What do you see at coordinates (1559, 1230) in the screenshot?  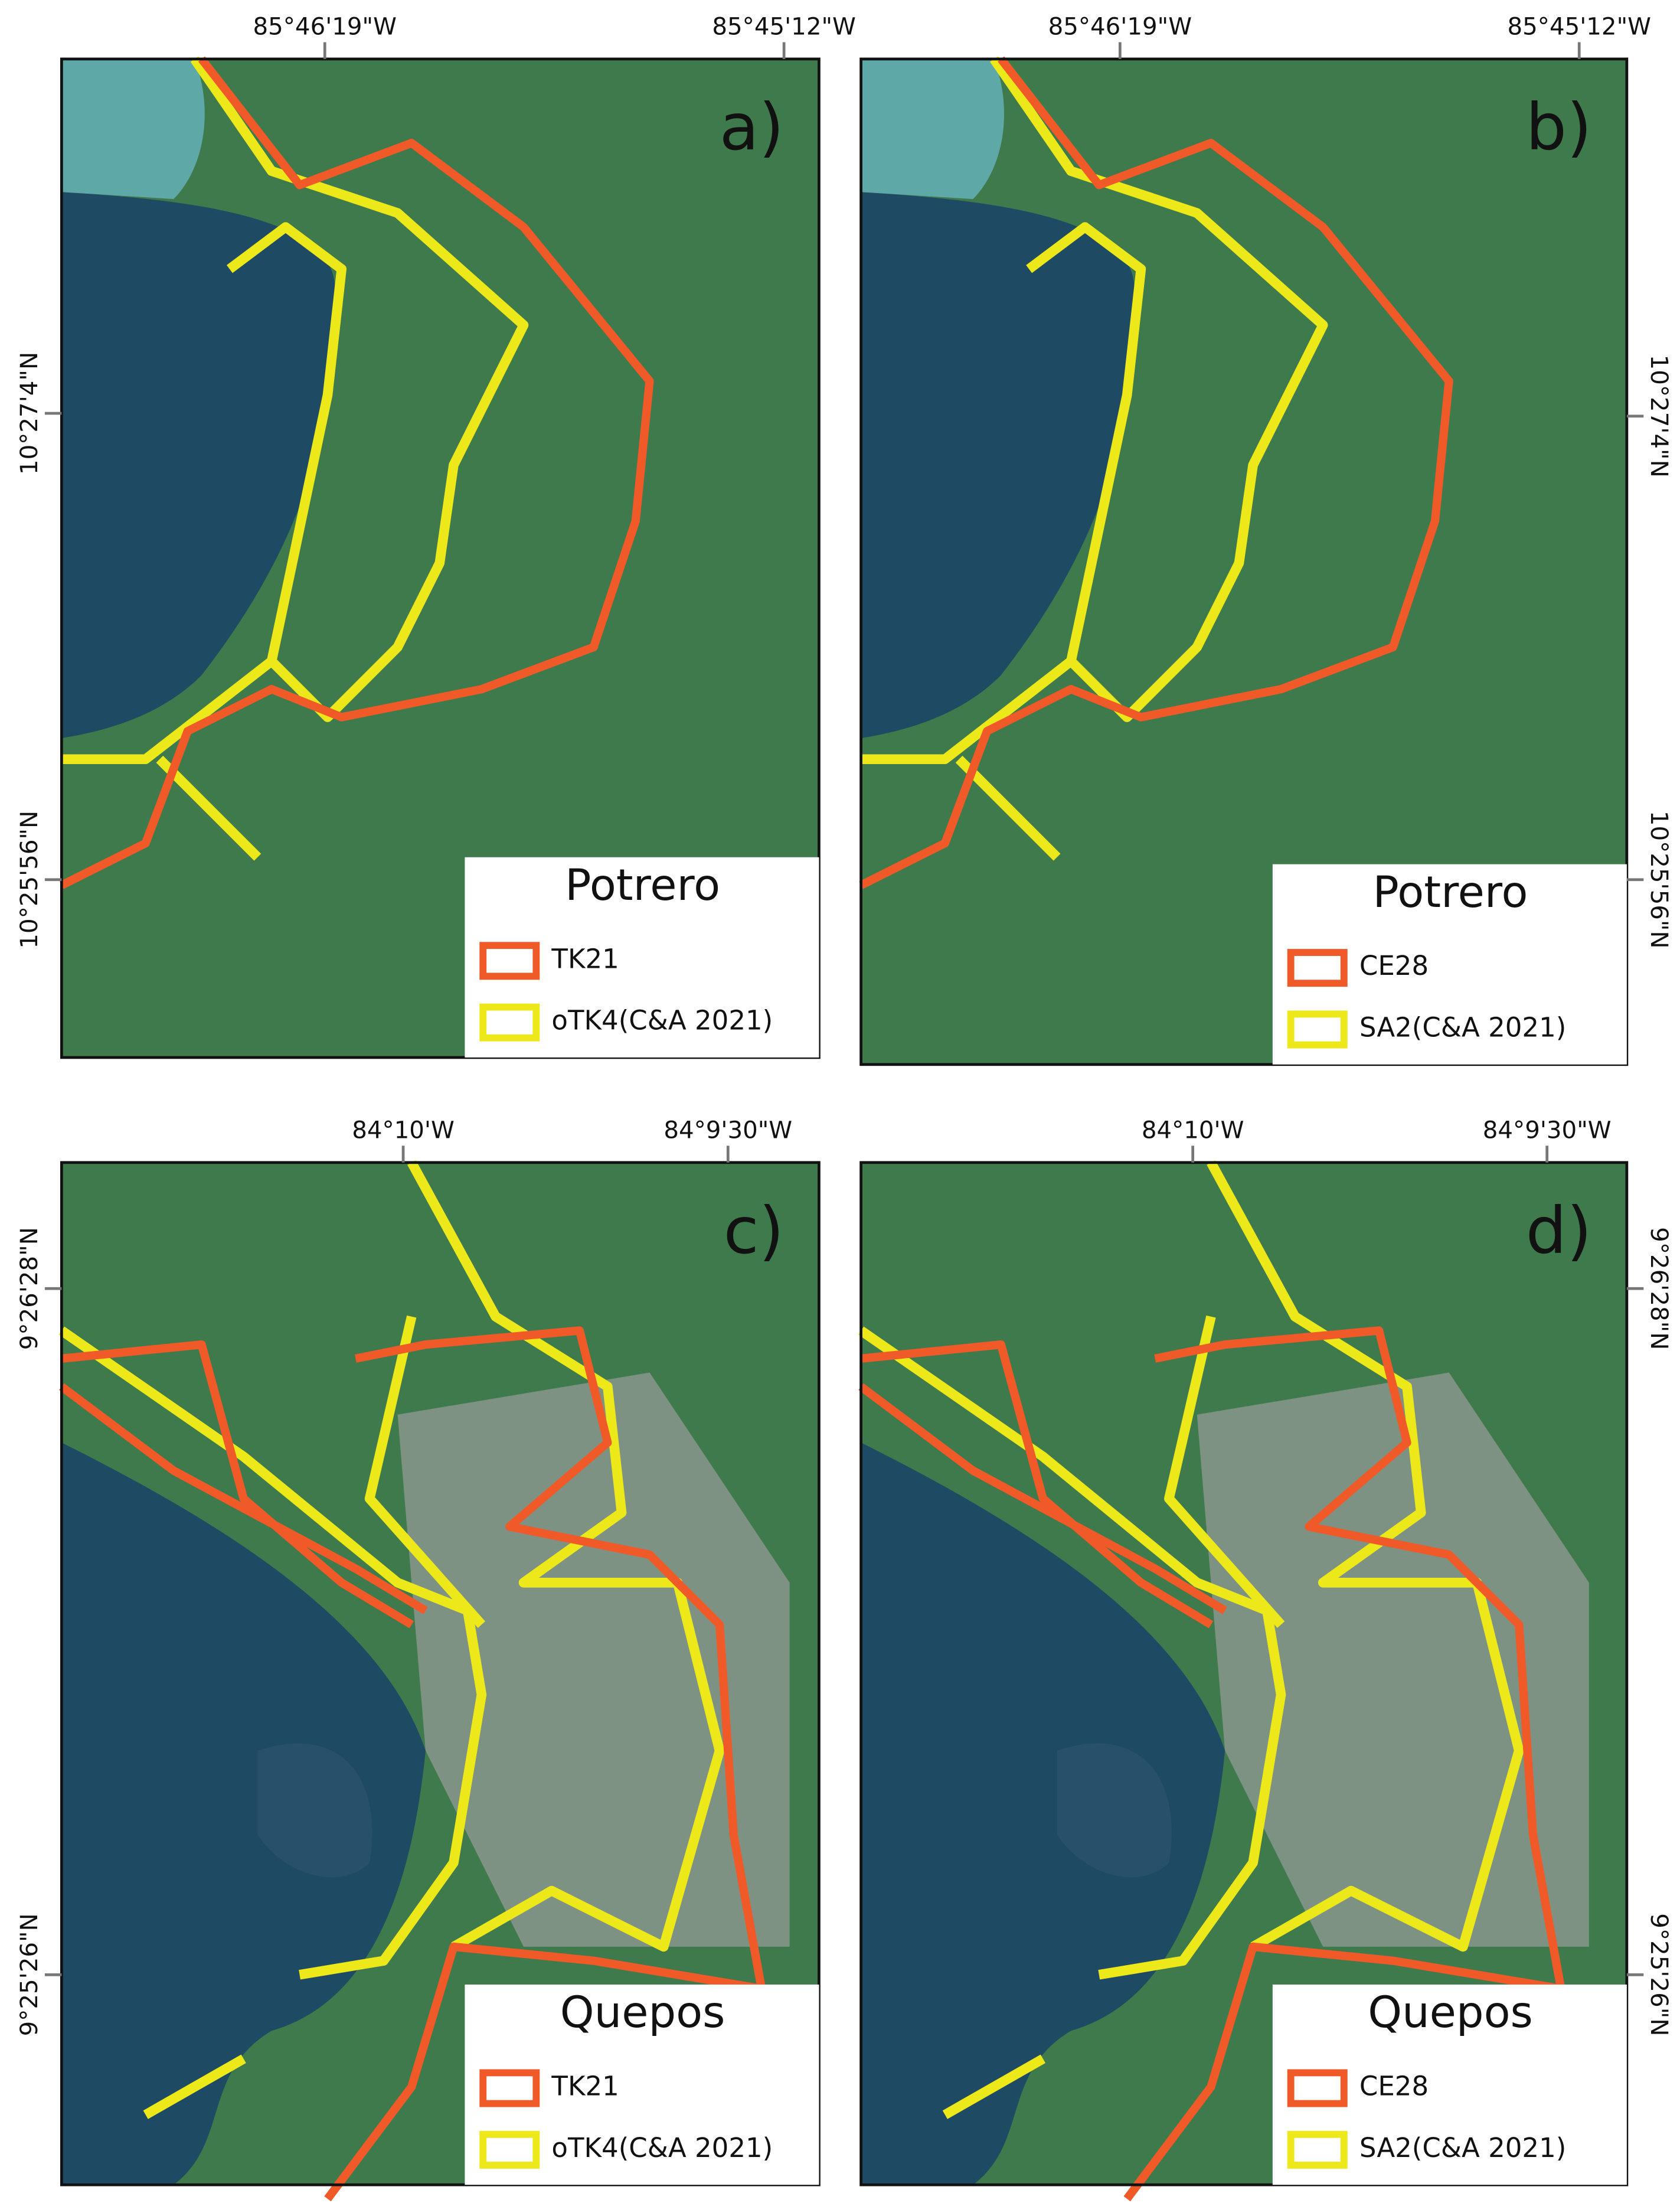 I see `panel-label: d)` at bounding box center [1559, 1230].